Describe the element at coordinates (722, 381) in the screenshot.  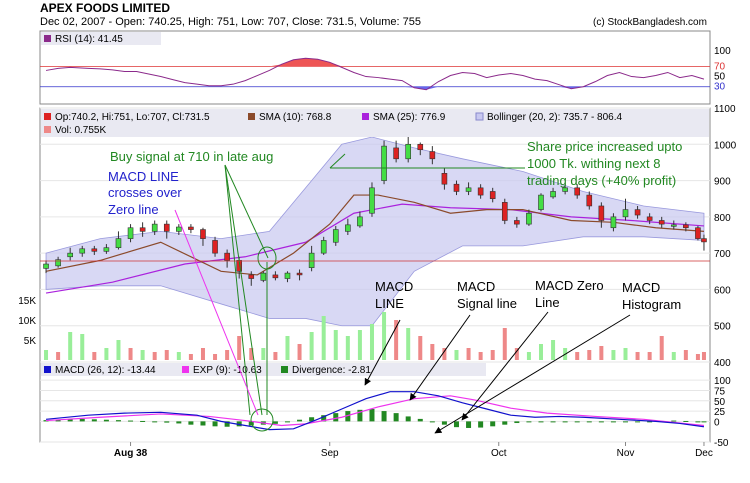
I see `macd-tick-label: 100` at that location.